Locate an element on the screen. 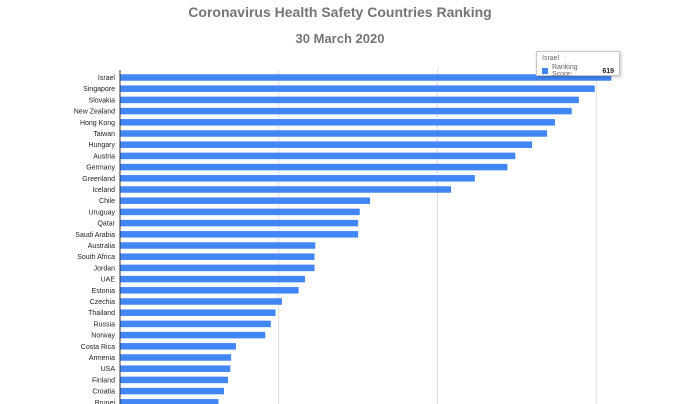 The width and height of the screenshot is (680, 404). bar-estonia is located at coordinates (209, 290).